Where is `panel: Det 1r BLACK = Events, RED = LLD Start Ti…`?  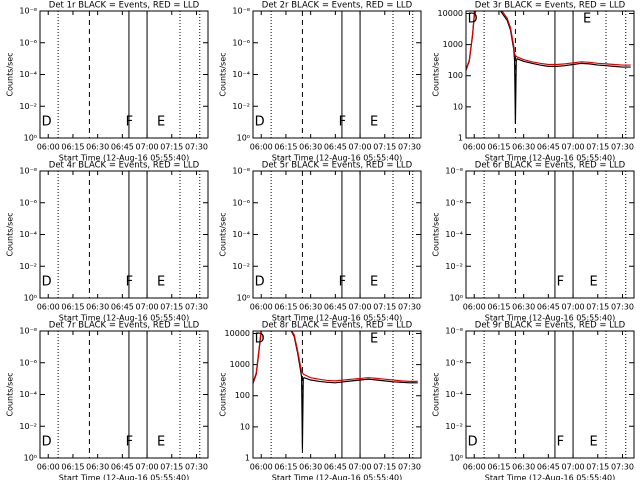
panel: Det 1r BLACK = Events, RED = LLD Start Ti… is located at coordinates (107, 82).